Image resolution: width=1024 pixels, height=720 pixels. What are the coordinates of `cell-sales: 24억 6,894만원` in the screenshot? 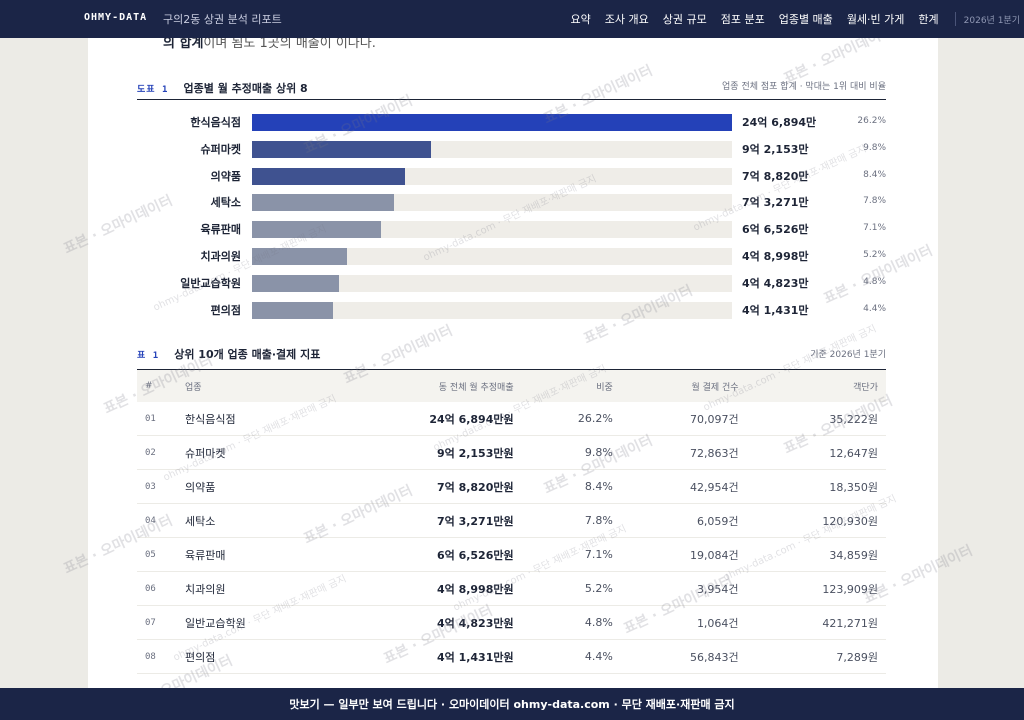 It's located at (424, 419).